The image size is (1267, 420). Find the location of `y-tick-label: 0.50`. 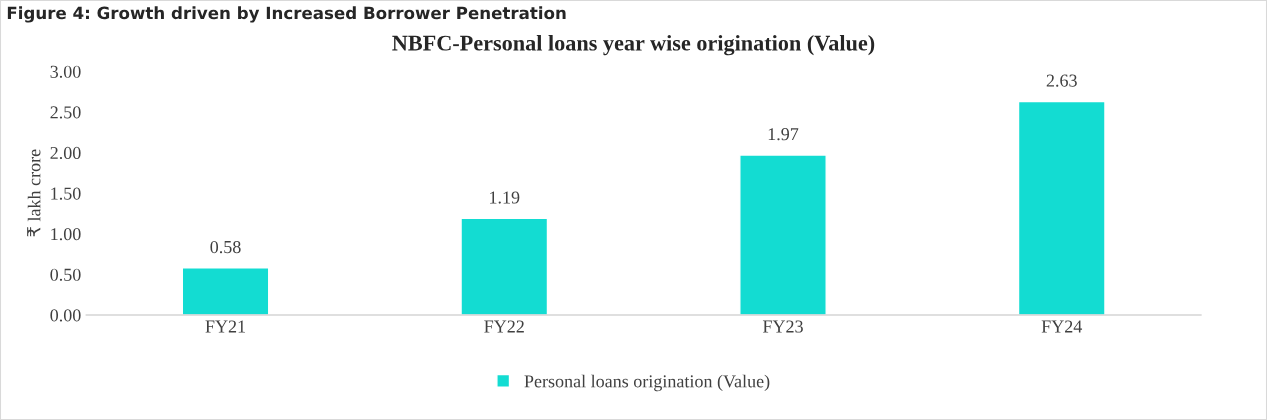

y-tick-label: 0.50 is located at coordinates (65, 274).